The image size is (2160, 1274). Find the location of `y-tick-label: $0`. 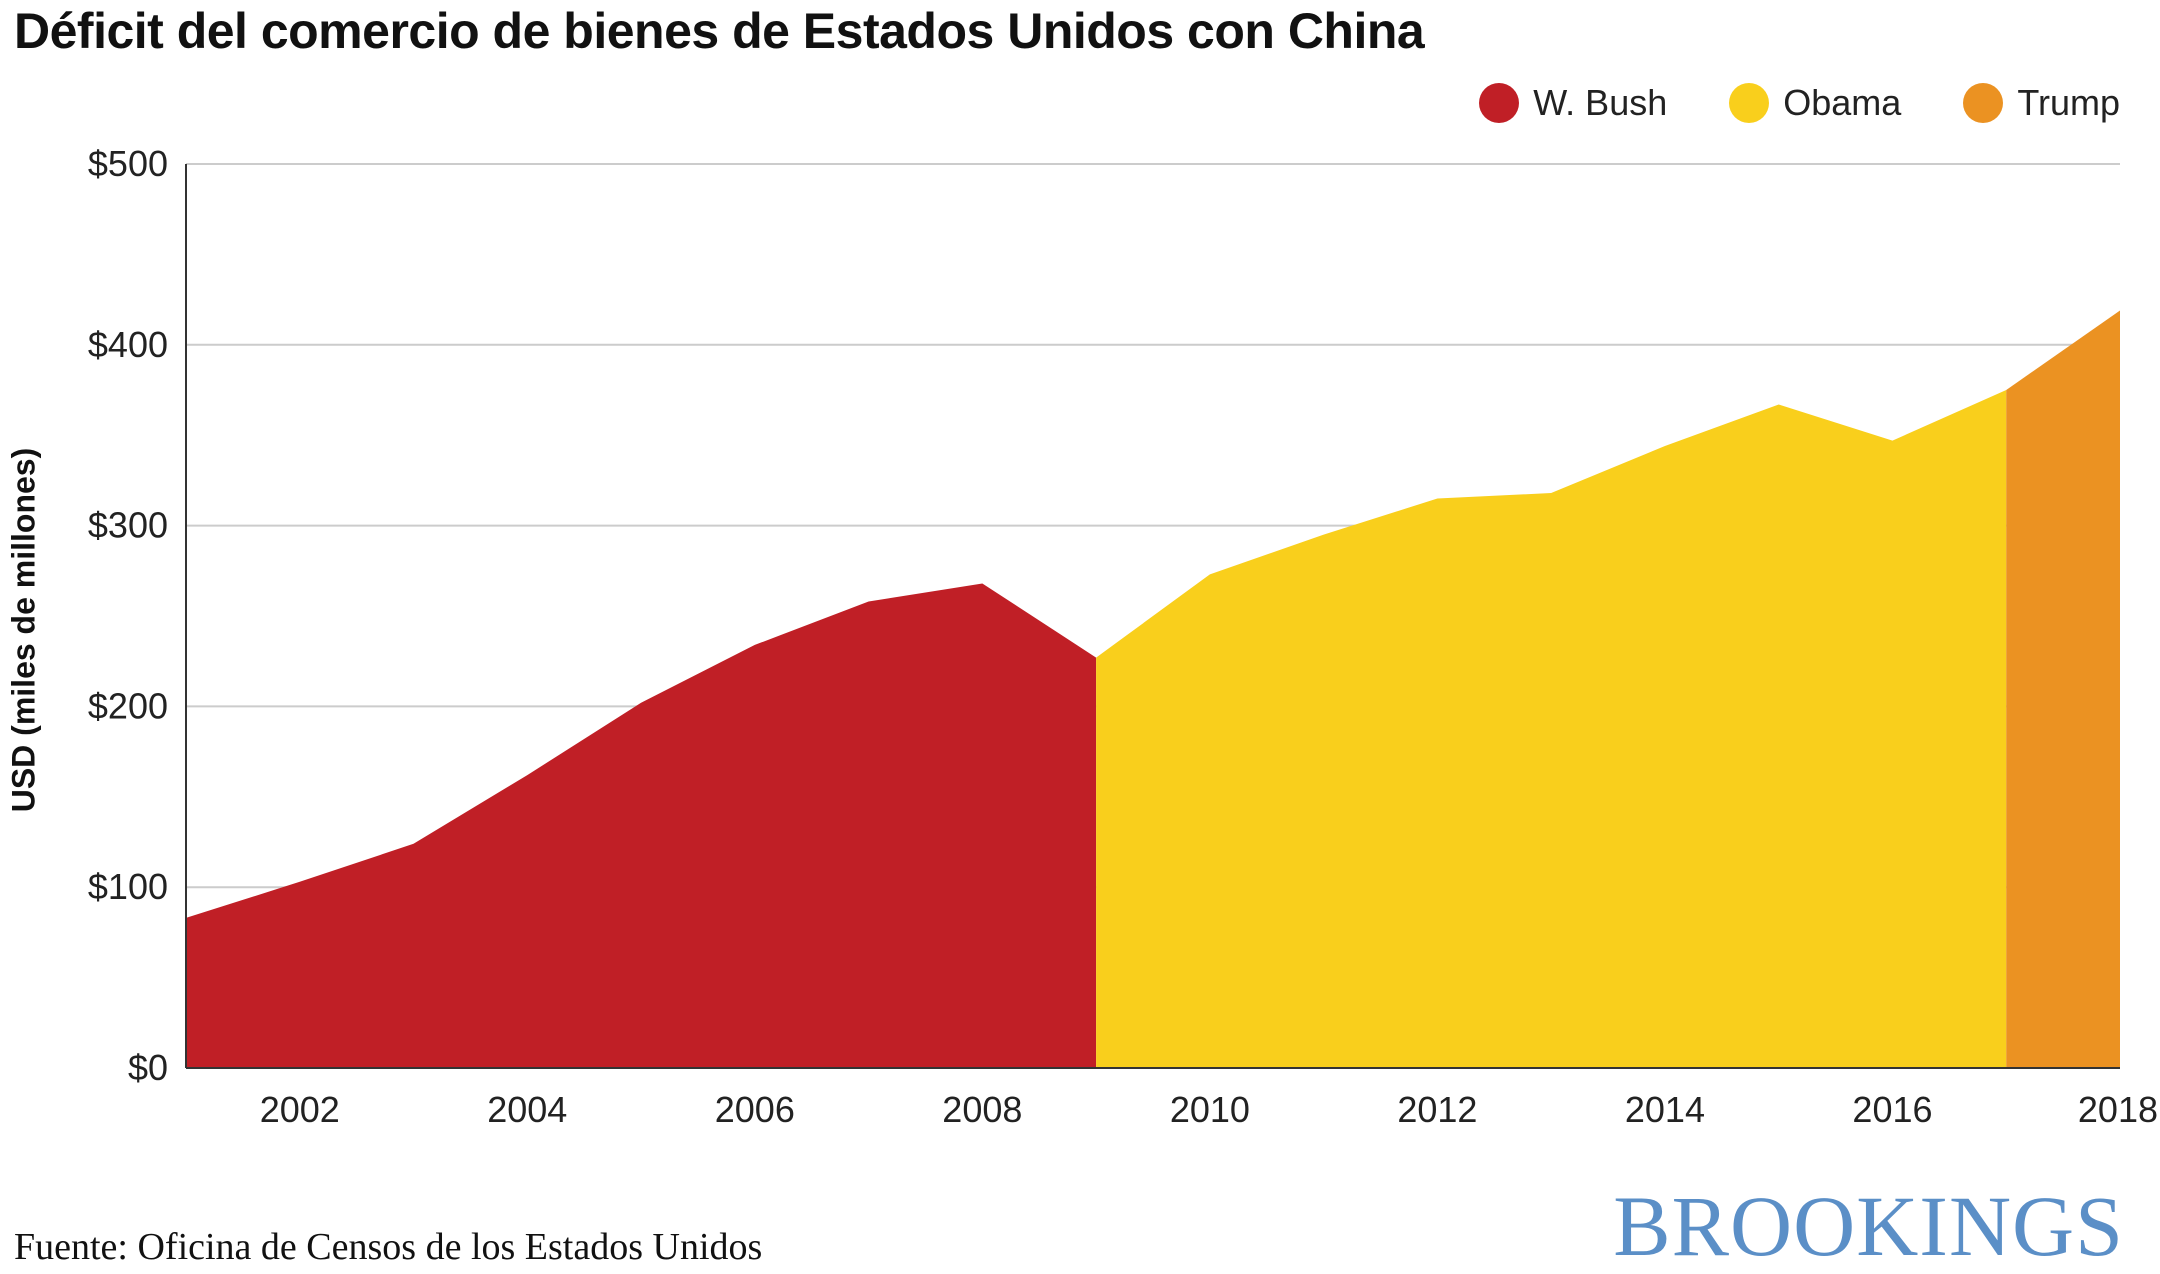

y-tick-label: $0 is located at coordinates (148, 1067).